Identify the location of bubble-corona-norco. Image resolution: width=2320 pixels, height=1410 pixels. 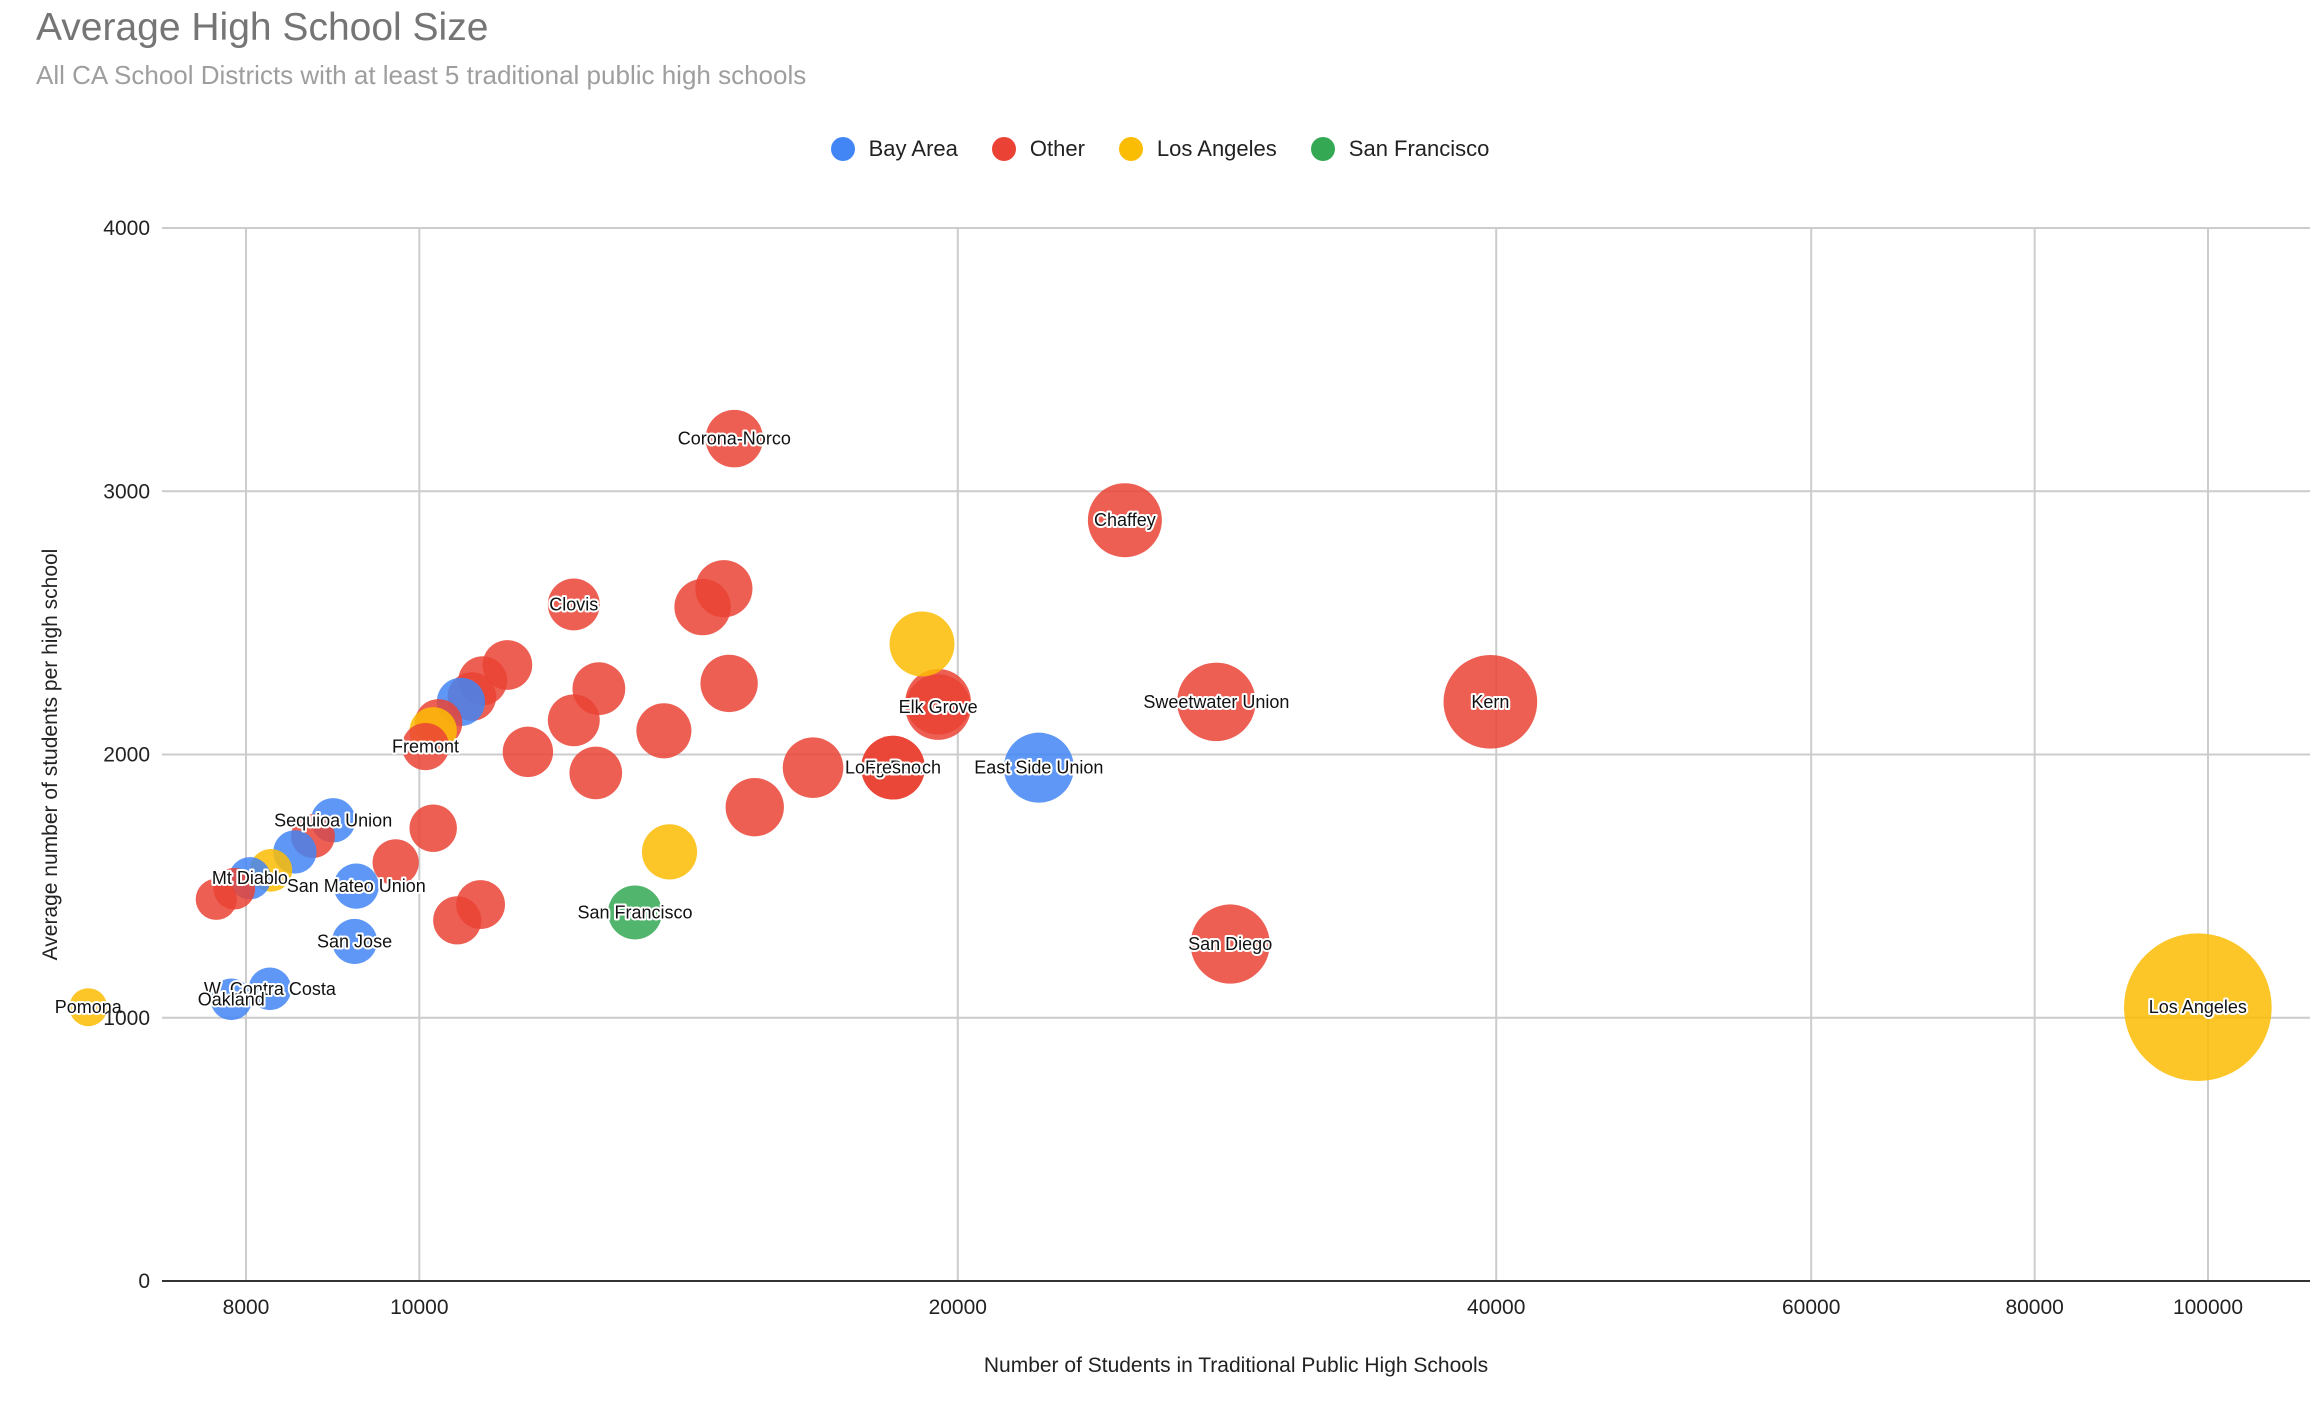
(734, 438).